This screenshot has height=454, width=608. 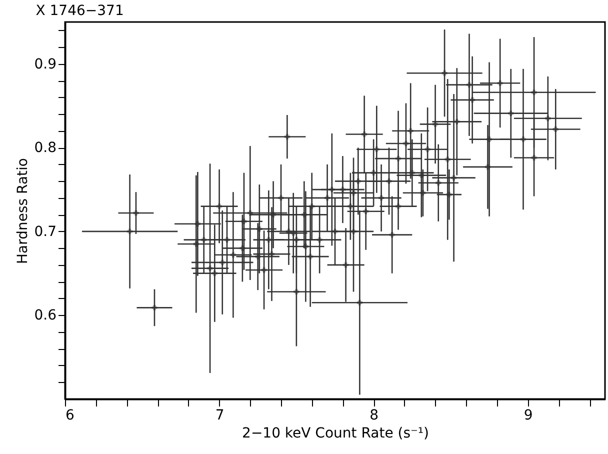 What do you see at coordinates (45, 316) in the screenshot?
I see `y-tick-label: 0.6` at bounding box center [45, 316].